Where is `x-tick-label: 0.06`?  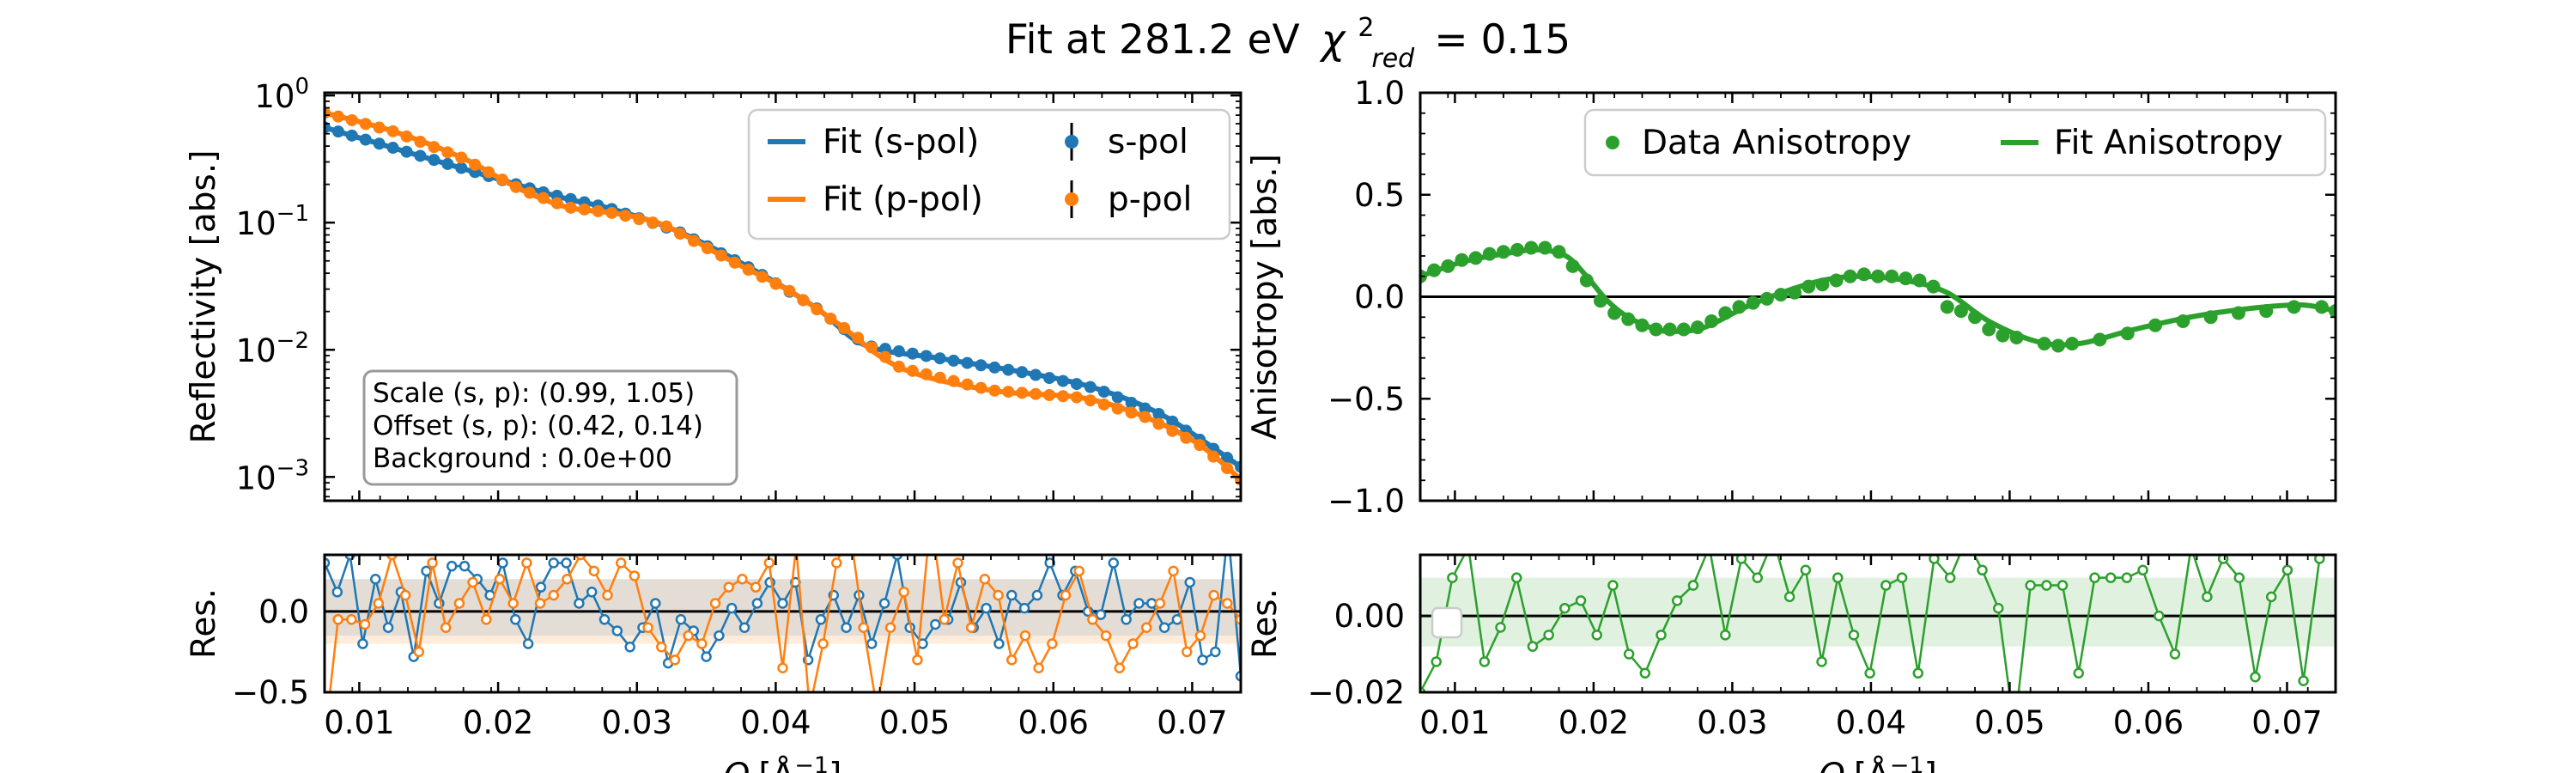
x-tick-label: 0.06 is located at coordinates (2148, 722).